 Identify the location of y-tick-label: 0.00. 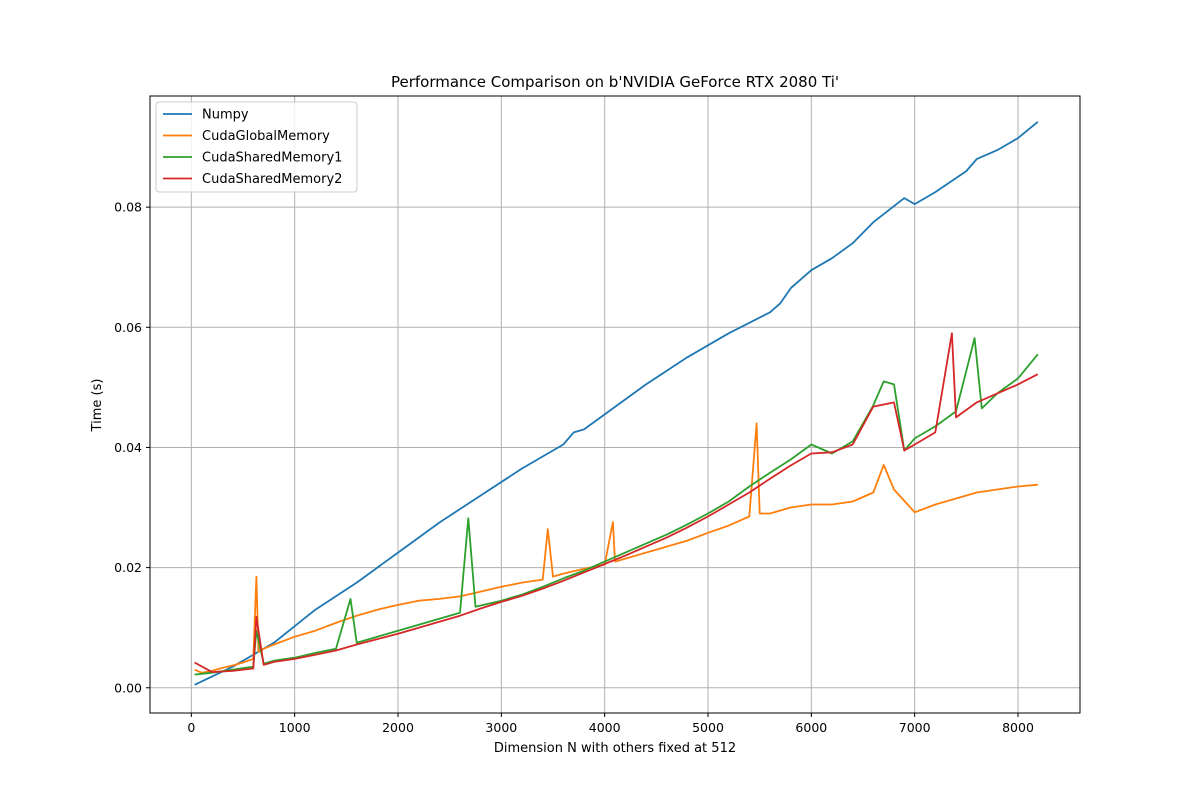
(128, 687).